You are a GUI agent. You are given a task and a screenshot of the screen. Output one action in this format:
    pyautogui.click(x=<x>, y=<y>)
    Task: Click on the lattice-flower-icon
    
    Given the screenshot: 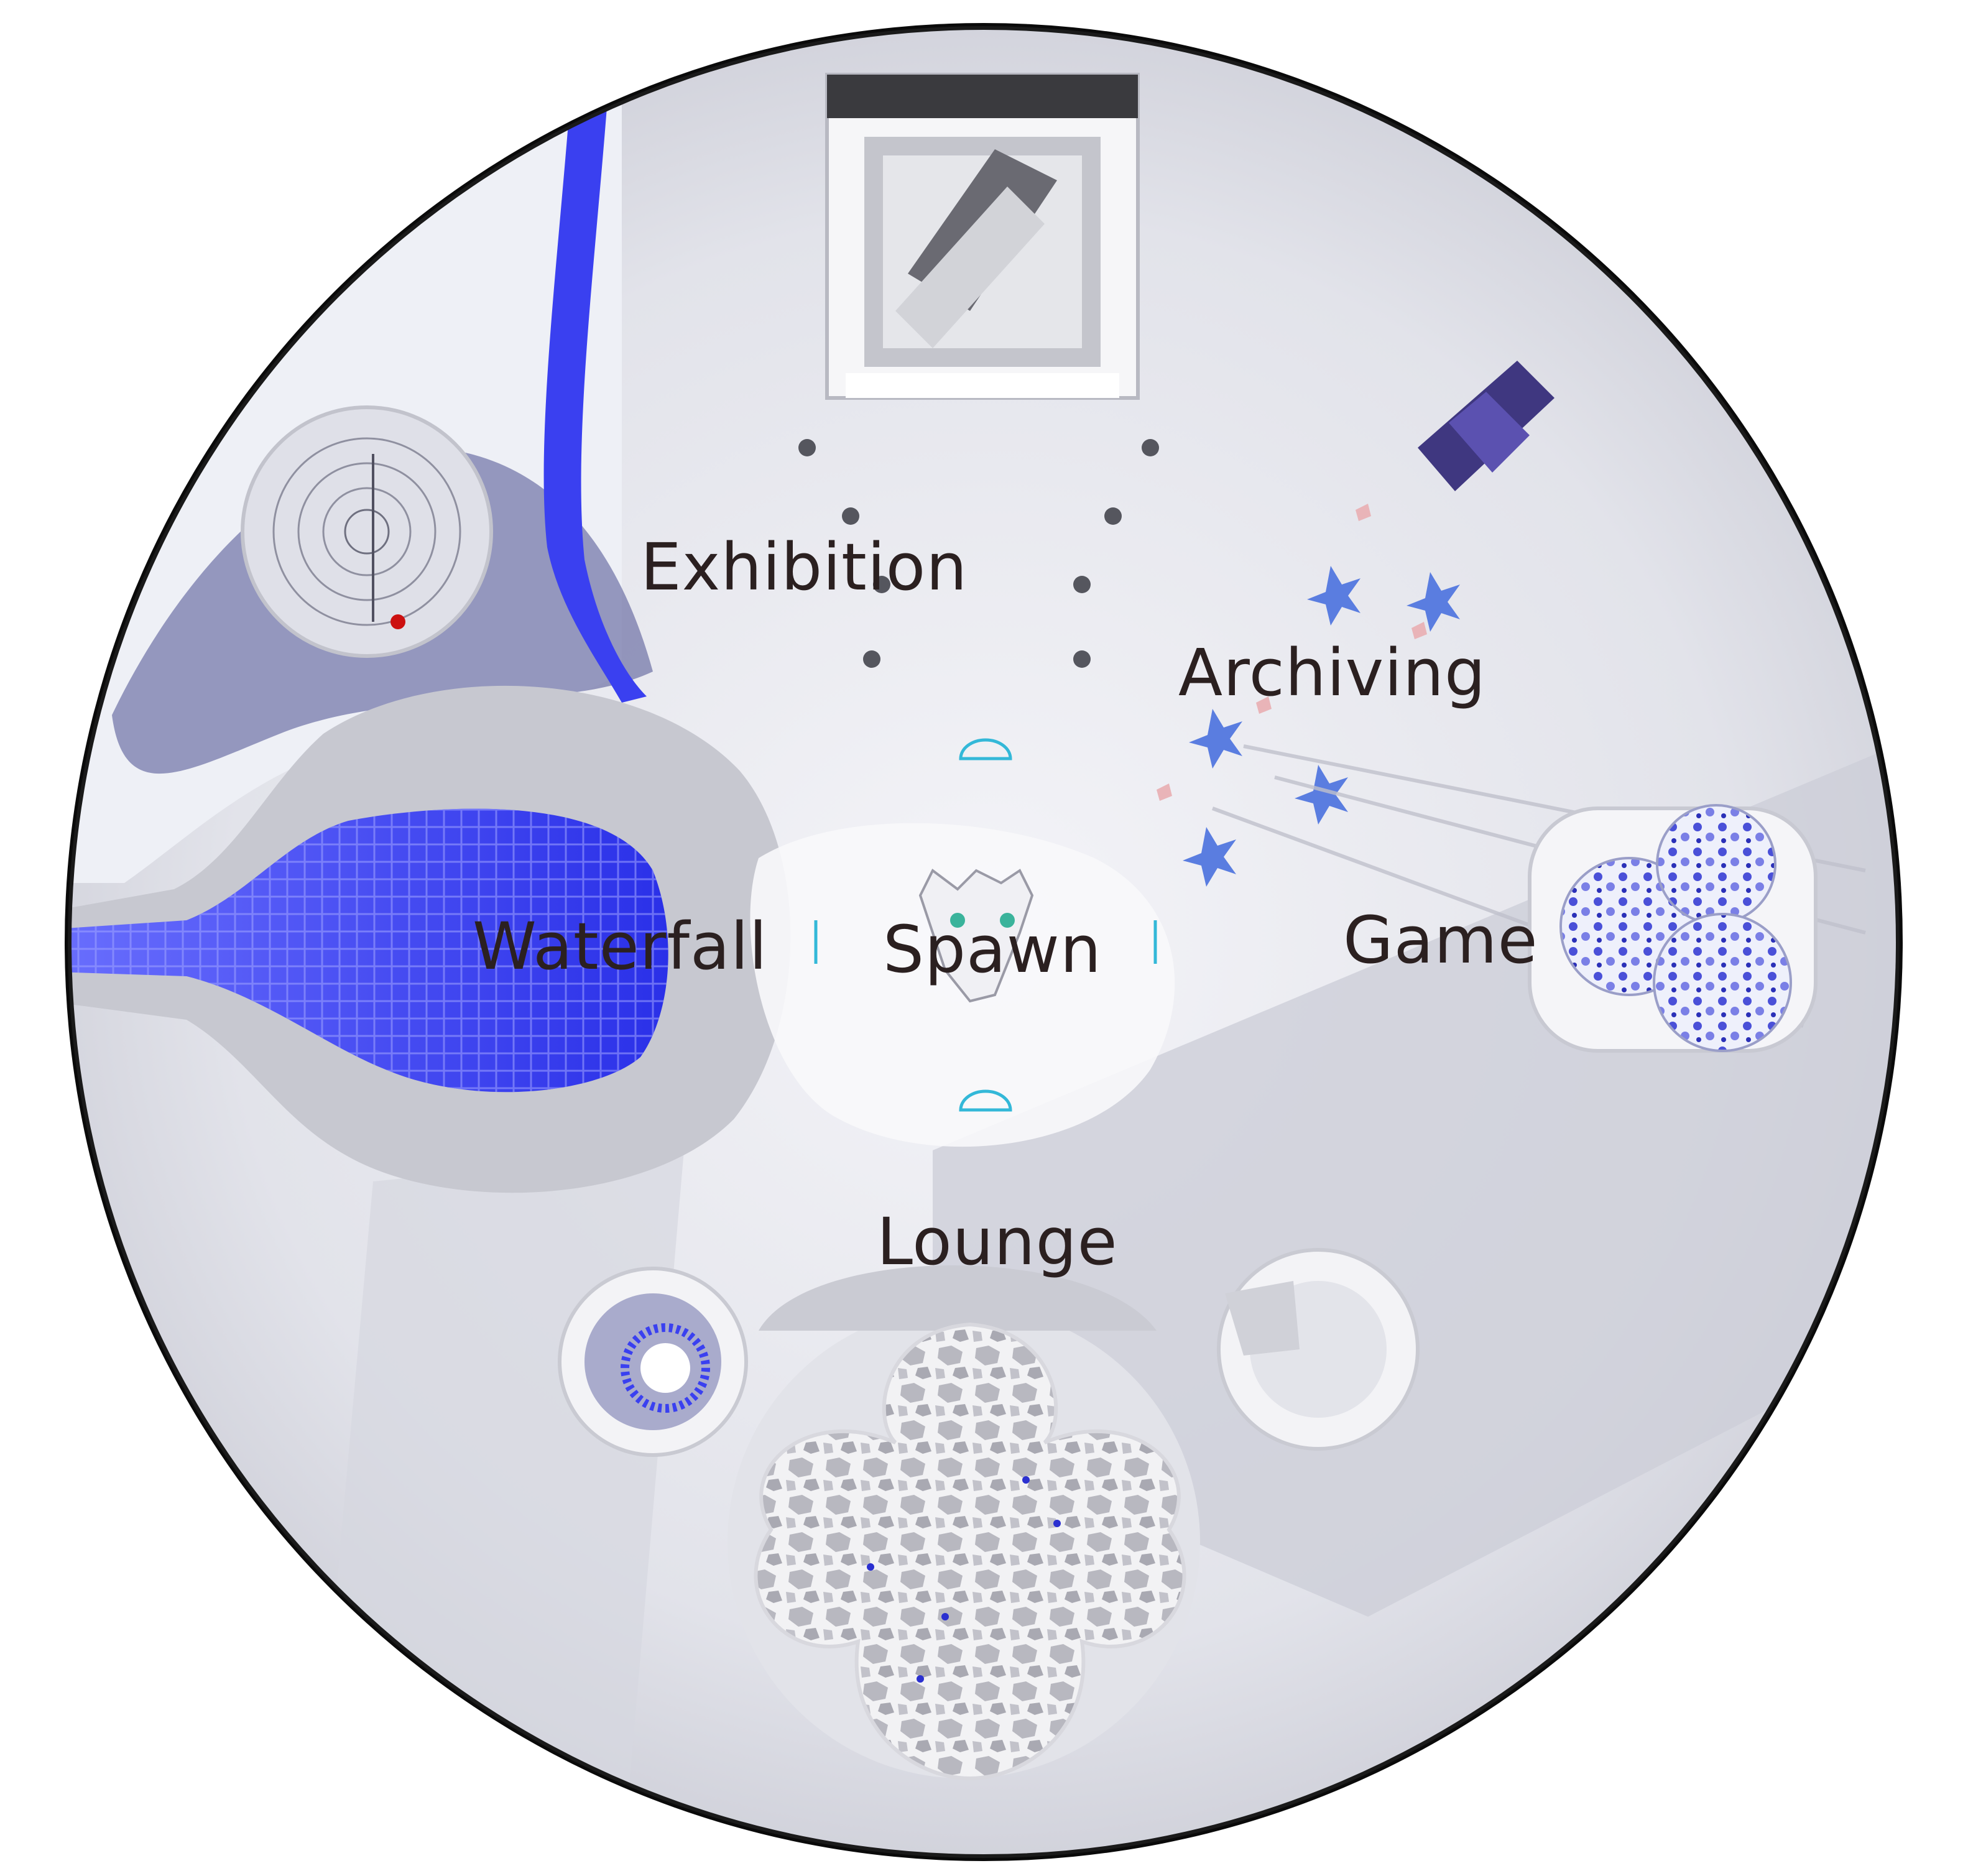 What is the action you would take?
    pyautogui.click(x=970, y=1551)
    